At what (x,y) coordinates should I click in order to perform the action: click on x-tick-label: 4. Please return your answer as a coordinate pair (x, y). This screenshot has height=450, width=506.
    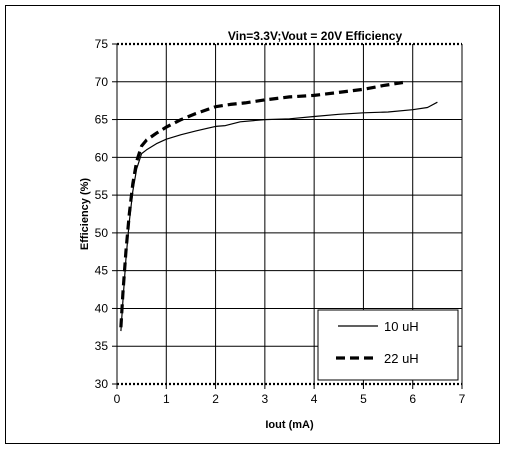
    Looking at the image, I should click on (314, 399).